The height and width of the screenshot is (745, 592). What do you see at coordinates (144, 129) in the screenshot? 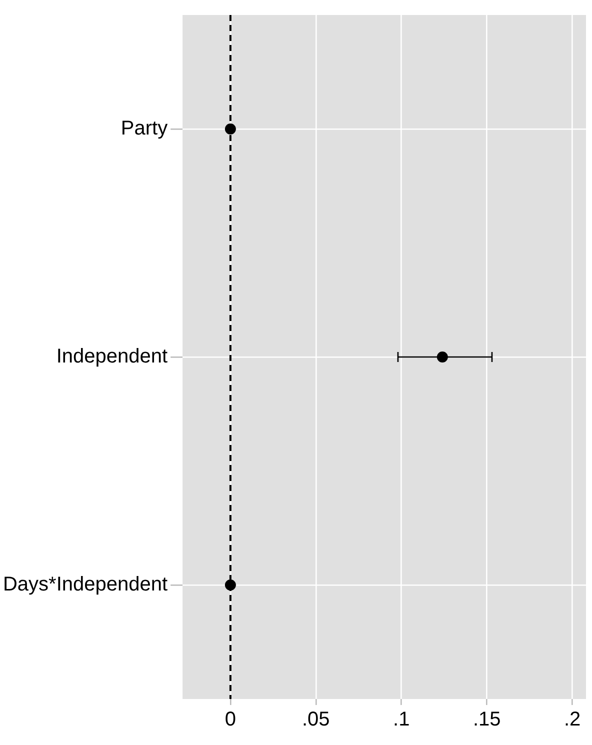
I see `y-tick-label: Party` at bounding box center [144, 129].